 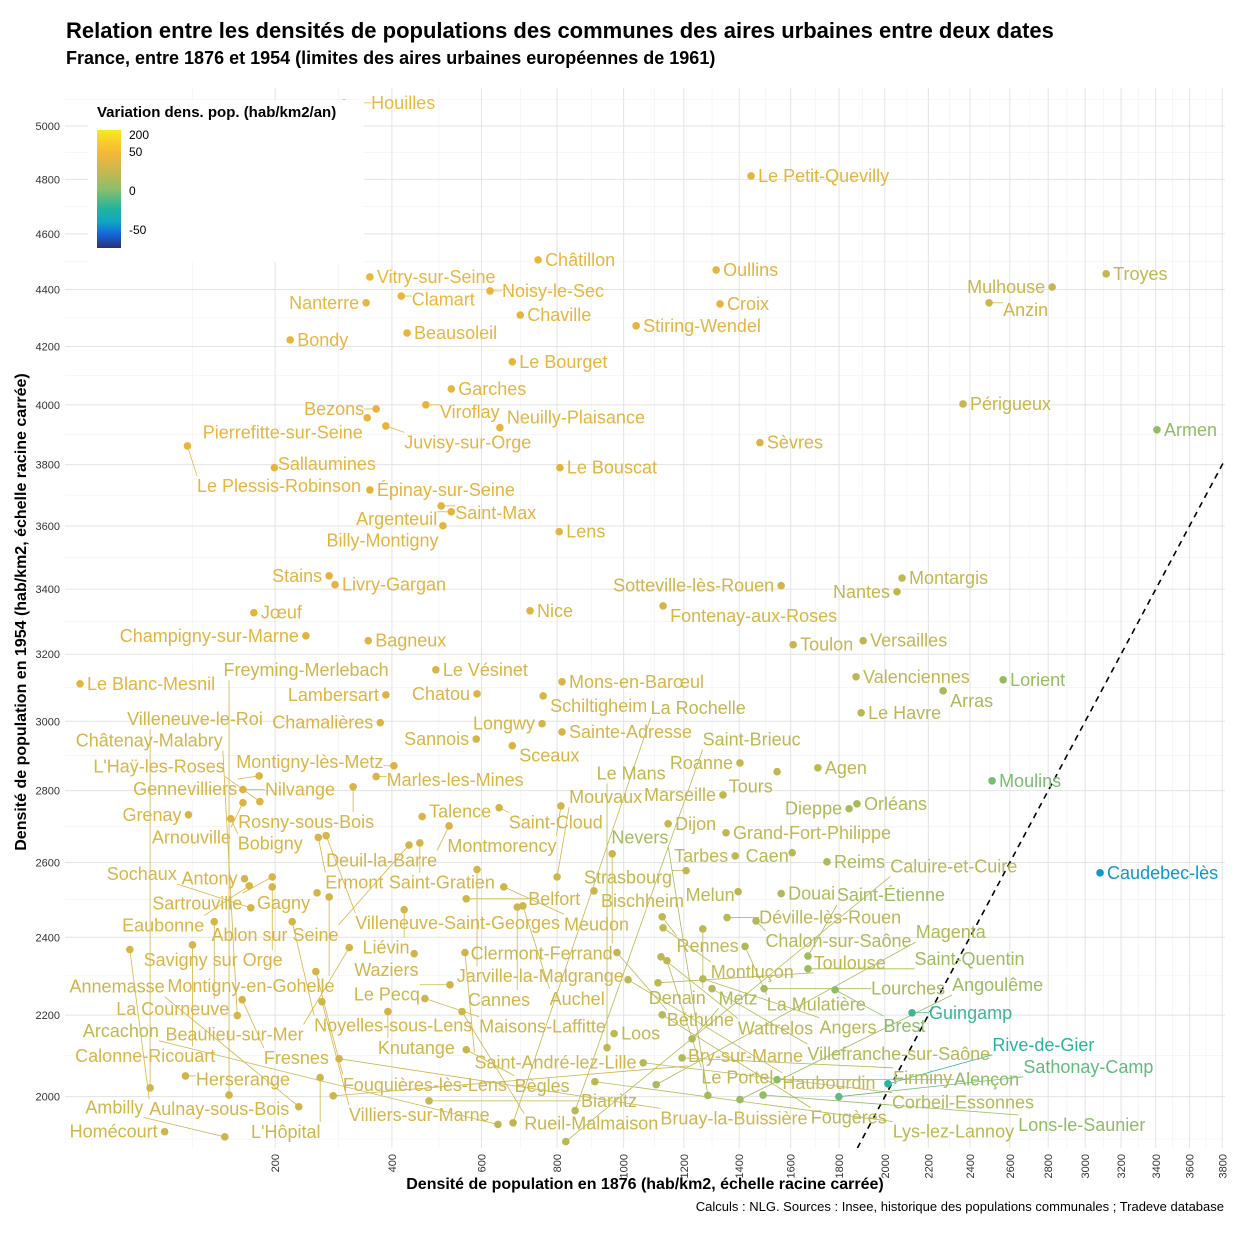 I want to click on point-label: Gagny, so click(x=283, y=903).